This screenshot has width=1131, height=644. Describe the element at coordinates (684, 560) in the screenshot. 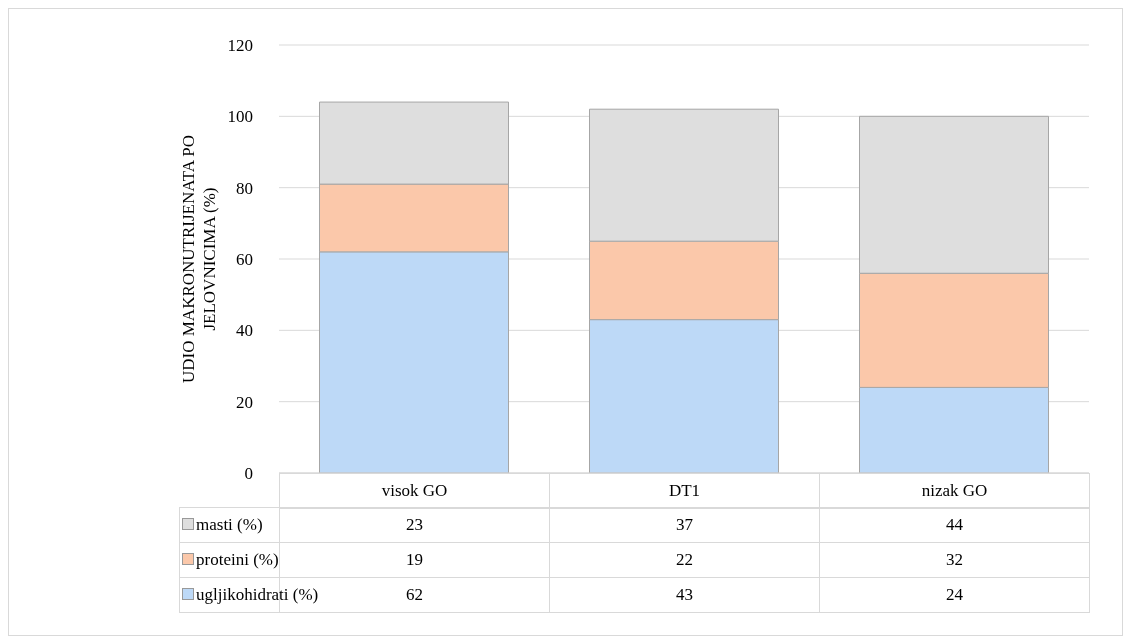

I see `data-label: 22` at that location.